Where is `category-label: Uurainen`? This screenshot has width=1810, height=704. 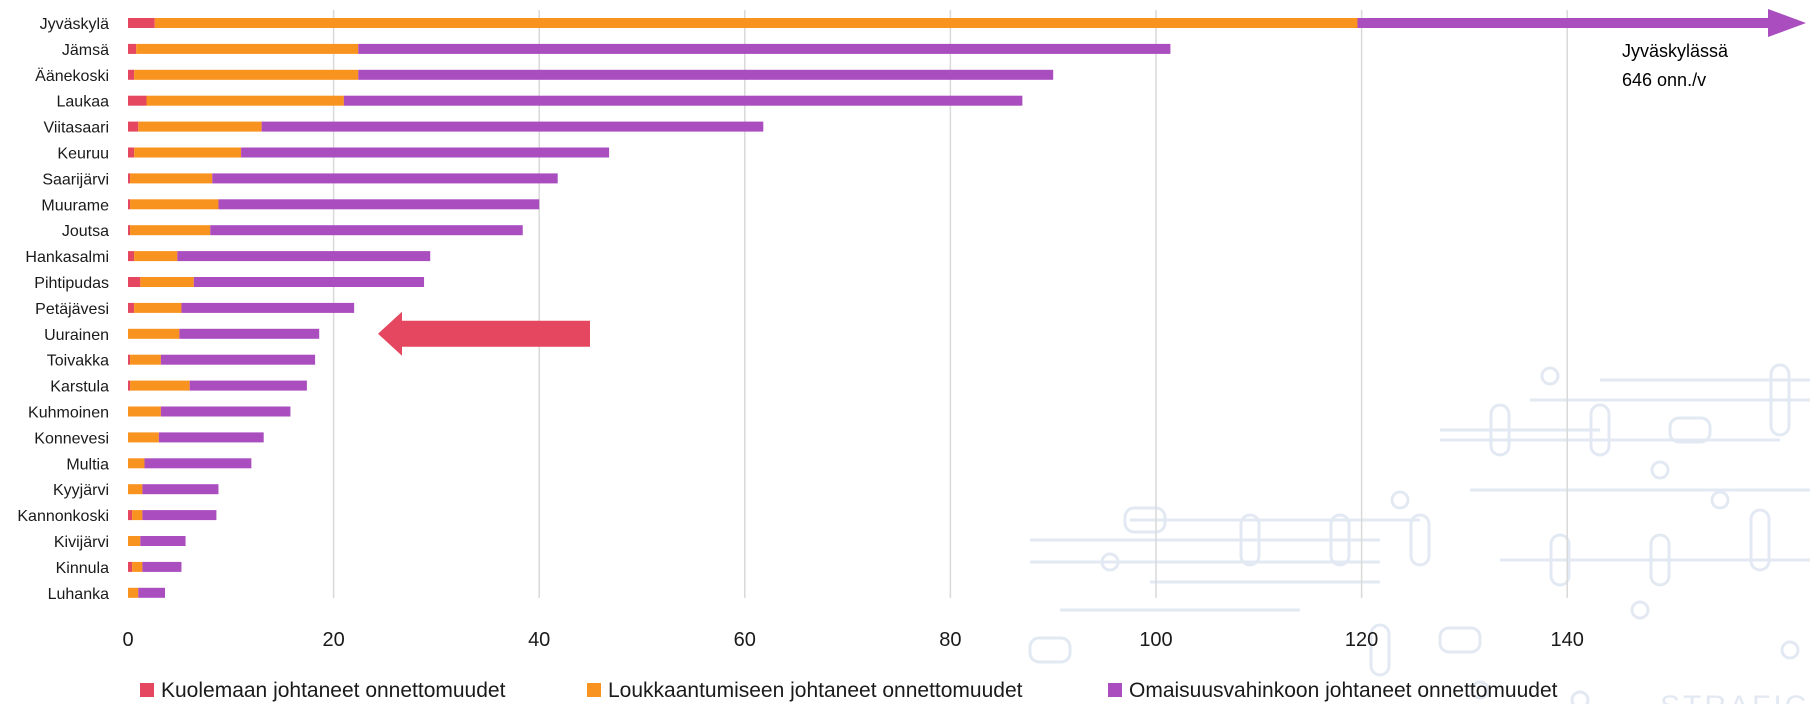 category-label: Uurainen is located at coordinates (76, 335).